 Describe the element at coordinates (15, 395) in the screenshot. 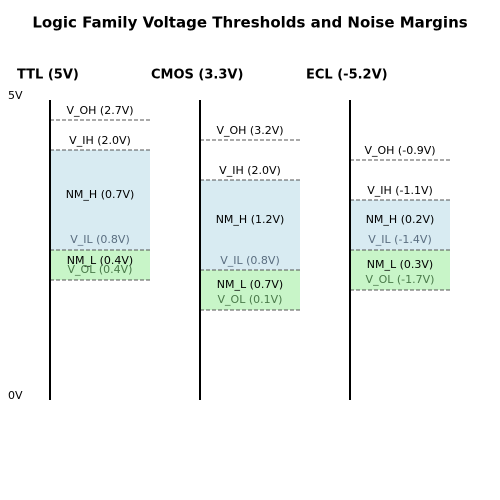

I see `bottom-label: 0V` at that location.